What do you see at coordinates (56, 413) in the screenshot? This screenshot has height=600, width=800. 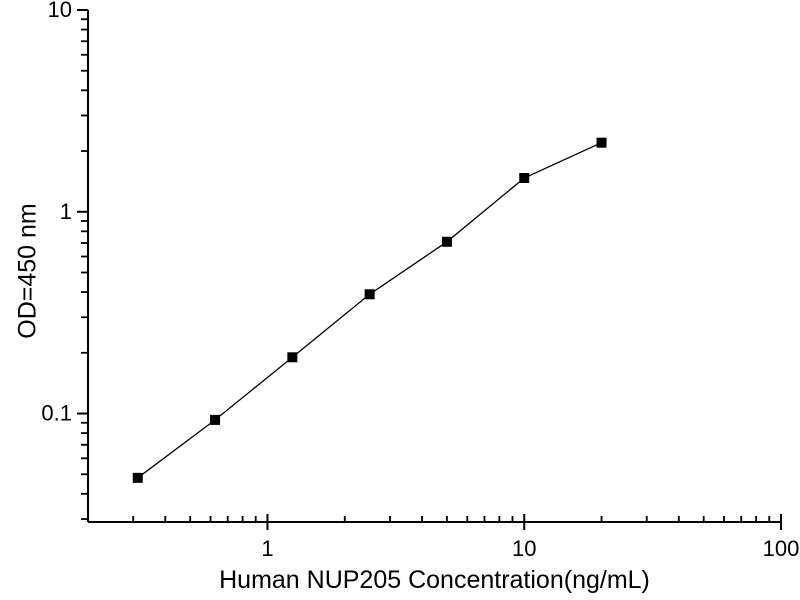 I see `y-tick-label: 0.1` at bounding box center [56, 413].